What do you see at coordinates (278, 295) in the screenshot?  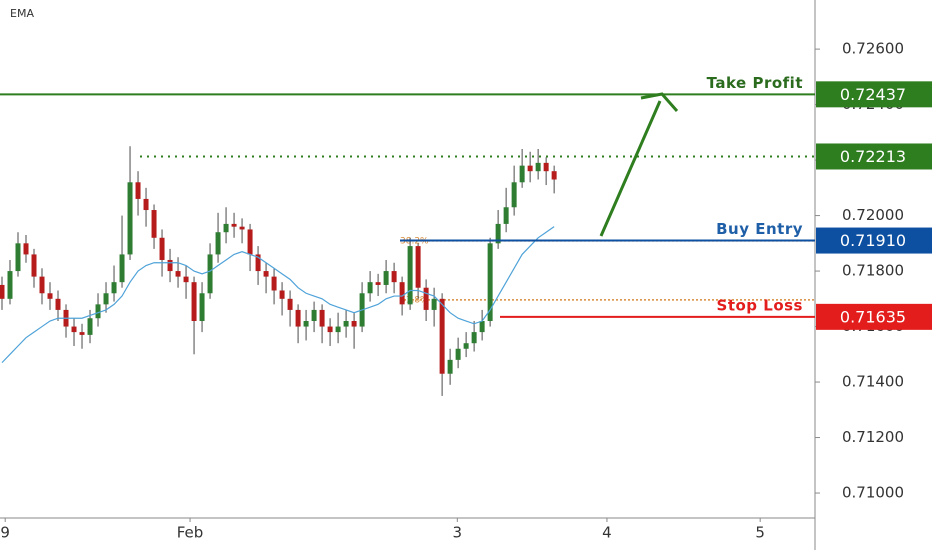 I see `ema-line` at bounding box center [278, 295].